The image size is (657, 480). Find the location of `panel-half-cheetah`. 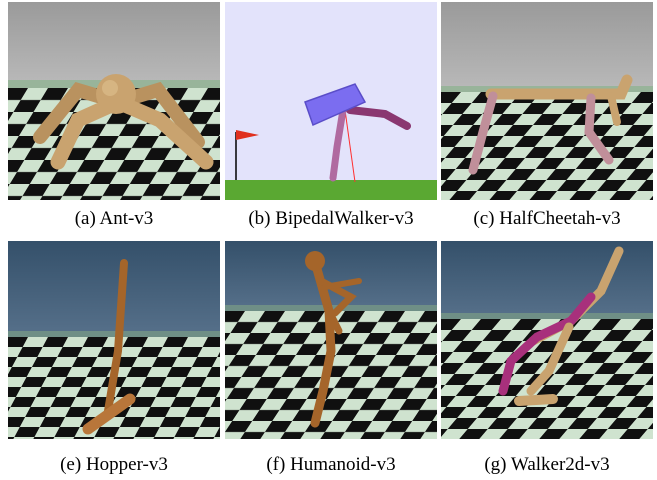

panel-half-cheetah is located at coordinates (547, 101).